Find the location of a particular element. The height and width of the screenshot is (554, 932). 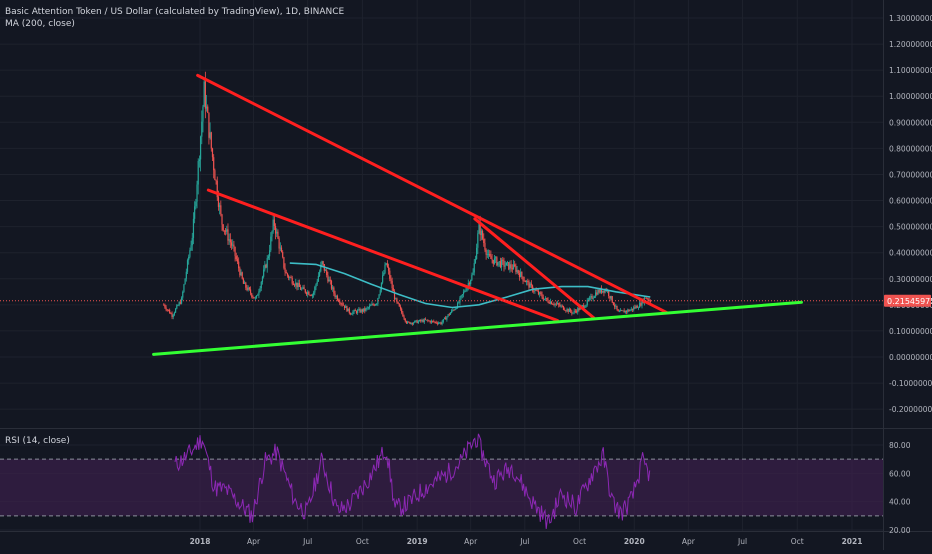

support-trendline is located at coordinates (477, 328).